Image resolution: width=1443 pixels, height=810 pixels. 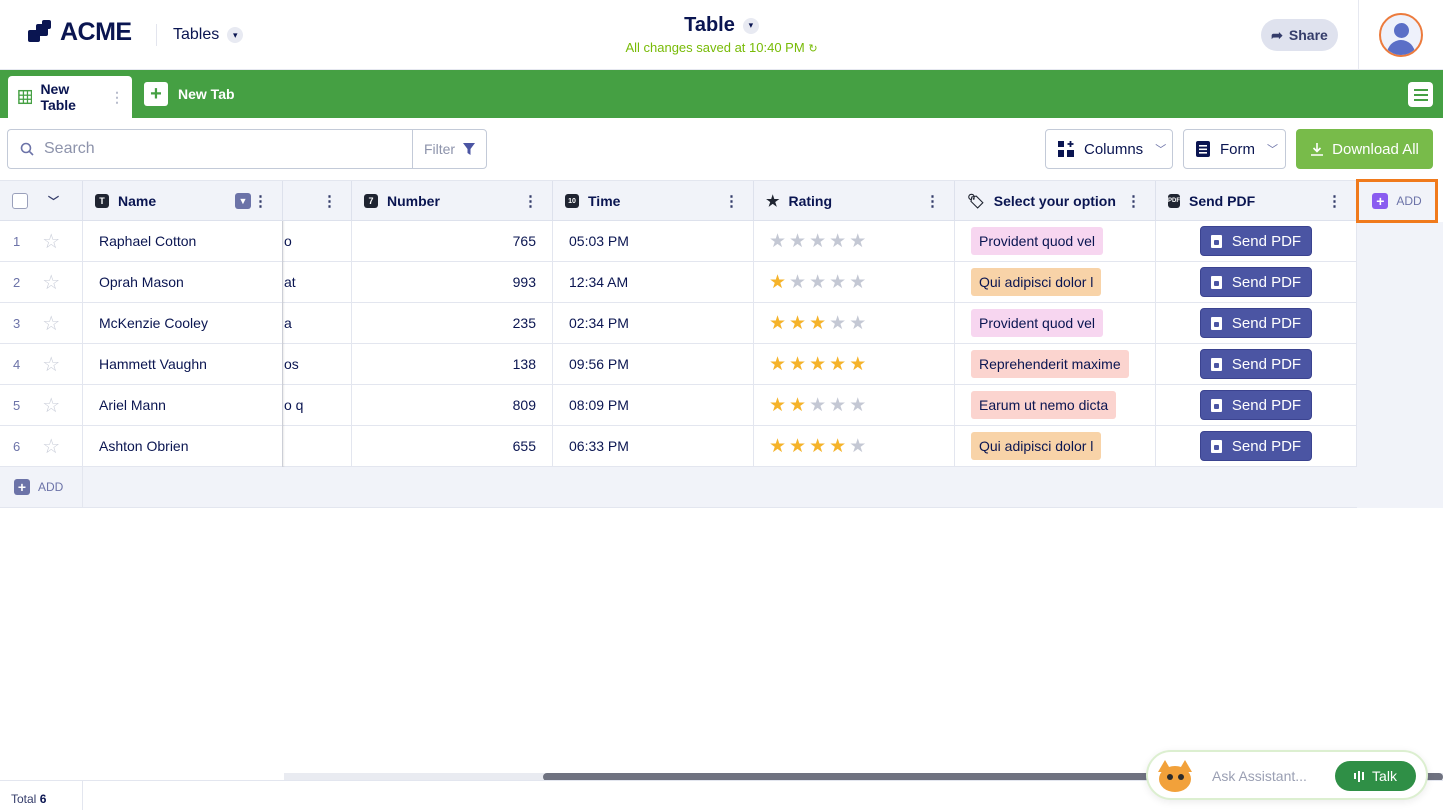 I want to click on cell-time: 09:56 PM, so click(x=653, y=364).